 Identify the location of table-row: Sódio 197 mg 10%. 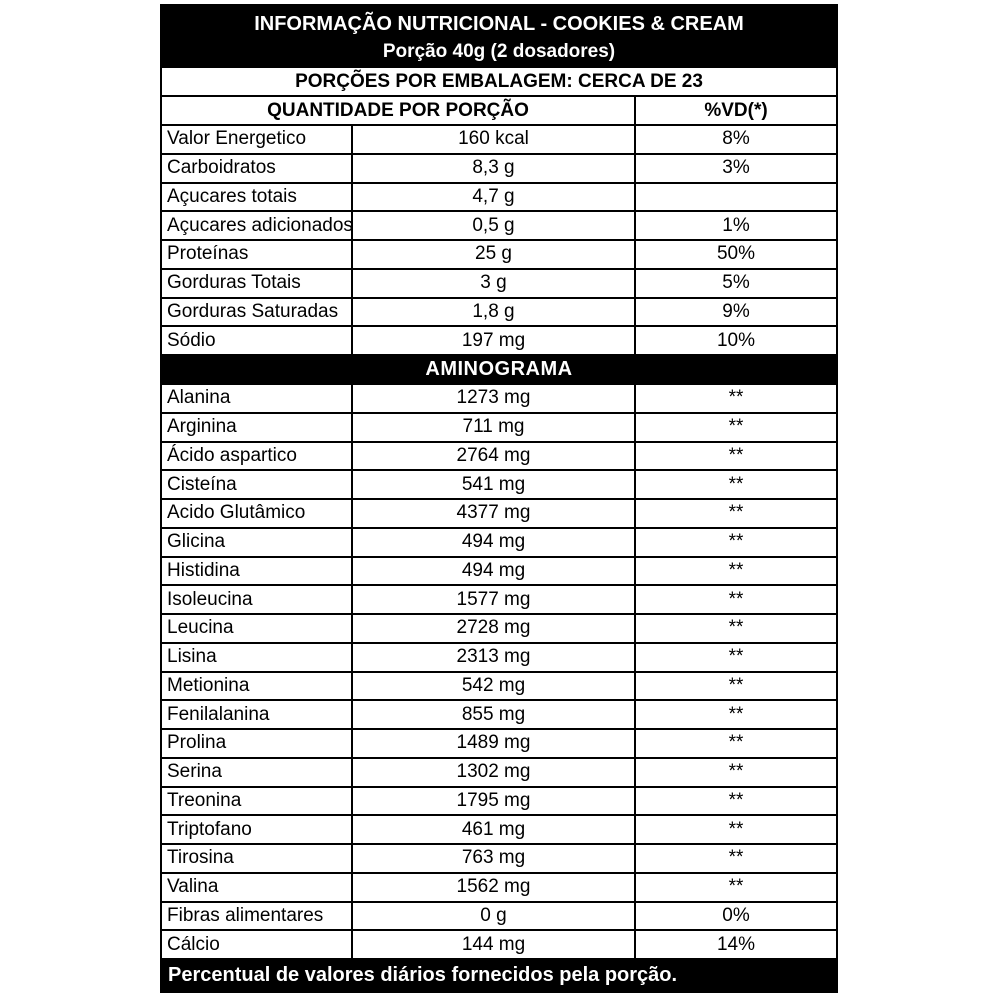
(499, 340).